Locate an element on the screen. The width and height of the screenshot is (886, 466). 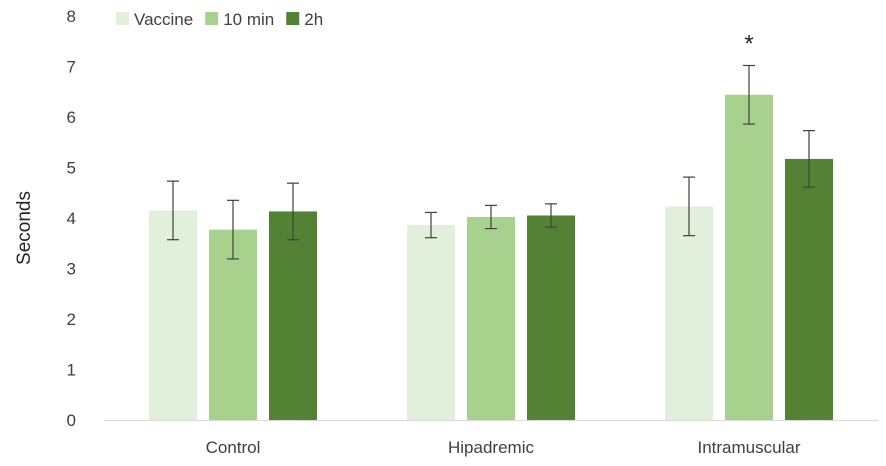
legend-item: 10 min is located at coordinates (239, 19).